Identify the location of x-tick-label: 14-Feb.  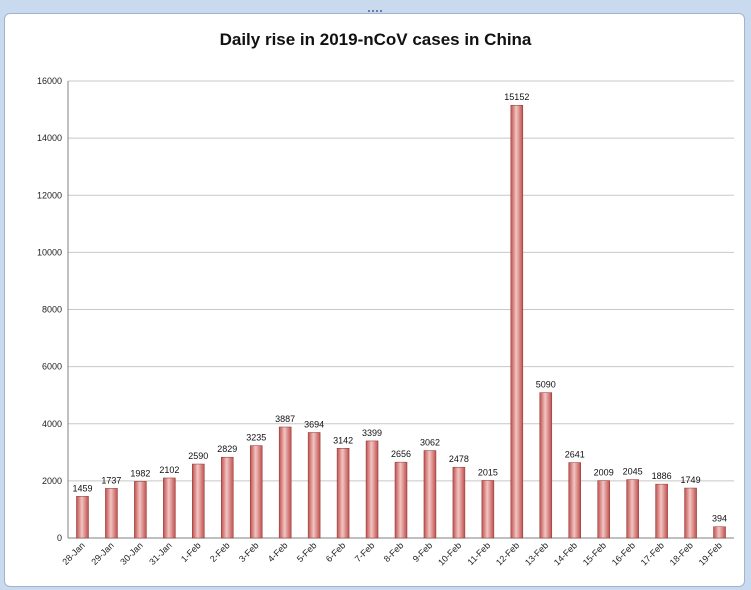
(565, 553).